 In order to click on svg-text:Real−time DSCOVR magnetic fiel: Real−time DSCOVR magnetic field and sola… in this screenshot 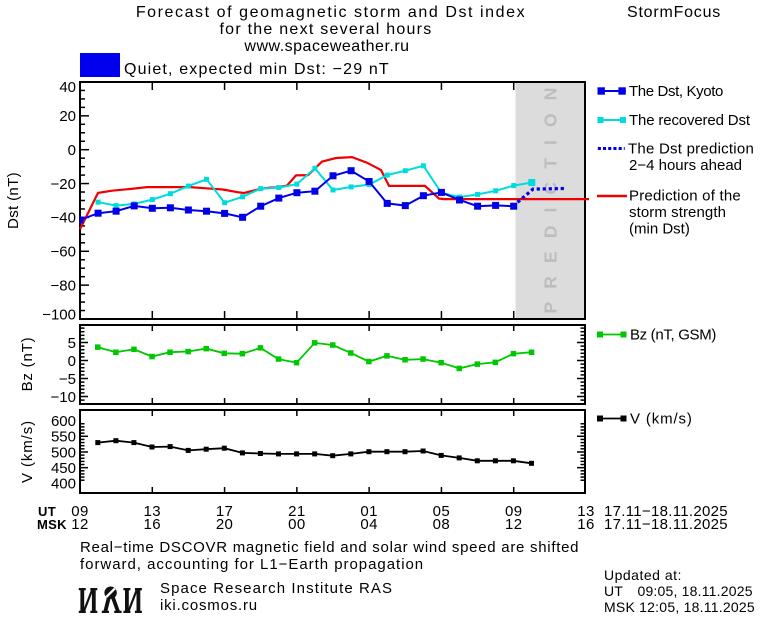, I will do `click(329, 547)`.